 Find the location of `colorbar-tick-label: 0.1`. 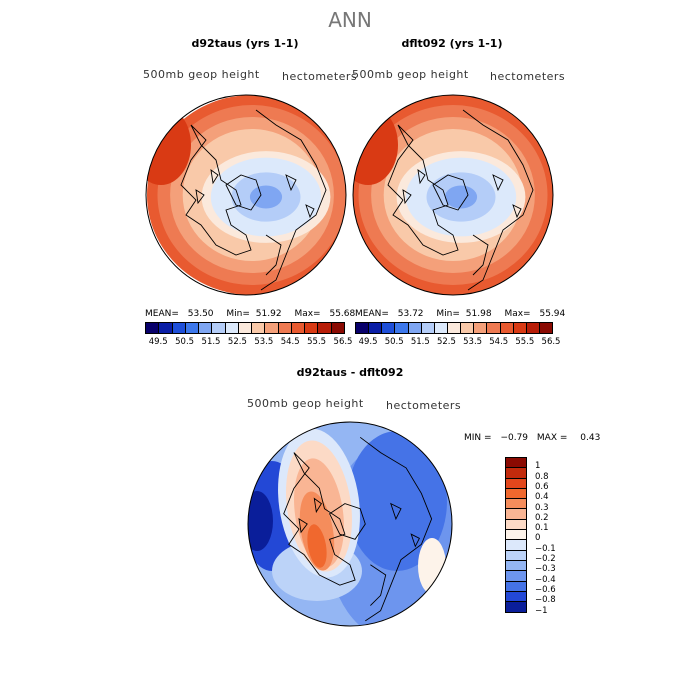

colorbar-tick-label: 0.1 is located at coordinates (542, 528).